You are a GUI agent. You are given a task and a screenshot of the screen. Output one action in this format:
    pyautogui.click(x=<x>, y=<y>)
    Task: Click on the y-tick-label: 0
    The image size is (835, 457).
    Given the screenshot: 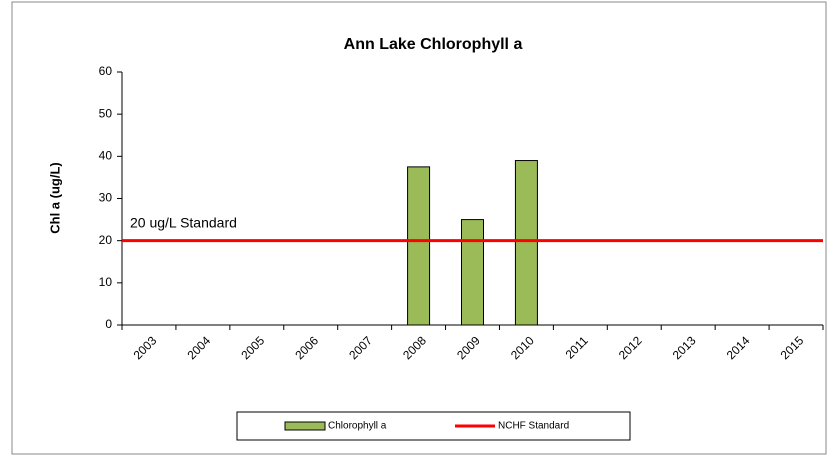 What is the action you would take?
    pyautogui.click(x=108, y=324)
    